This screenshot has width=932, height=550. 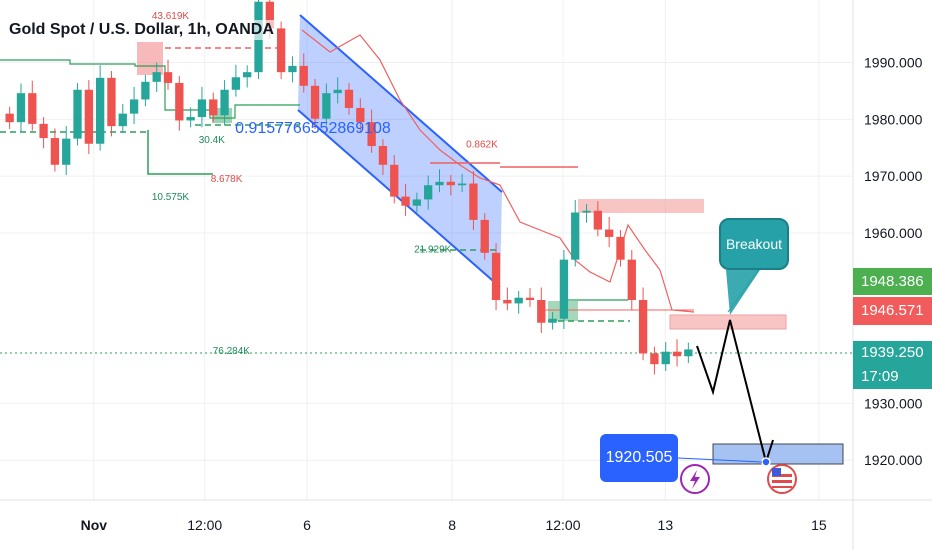 I want to click on target-zone, so click(x=778, y=454).